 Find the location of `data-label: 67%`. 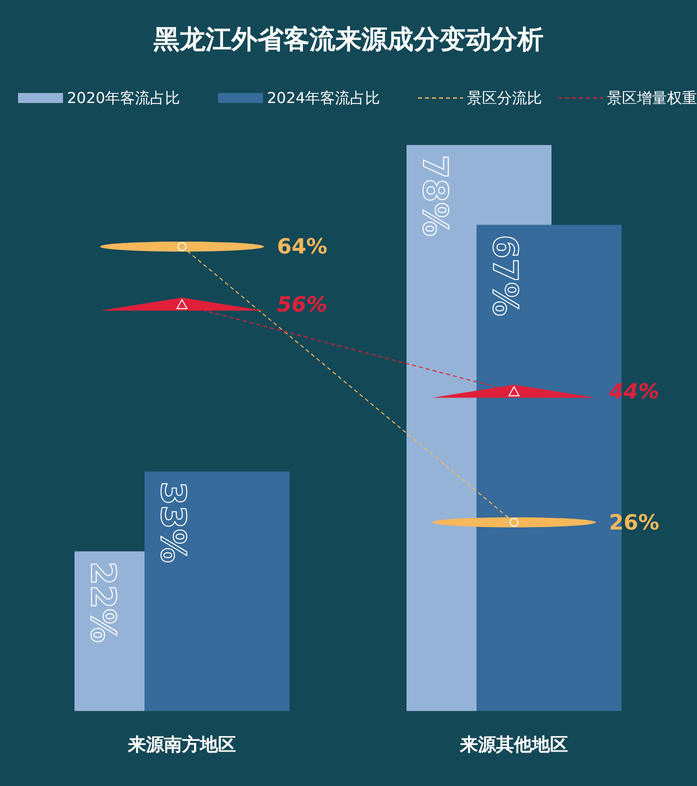

data-label: 67% is located at coordinates (504, 275).